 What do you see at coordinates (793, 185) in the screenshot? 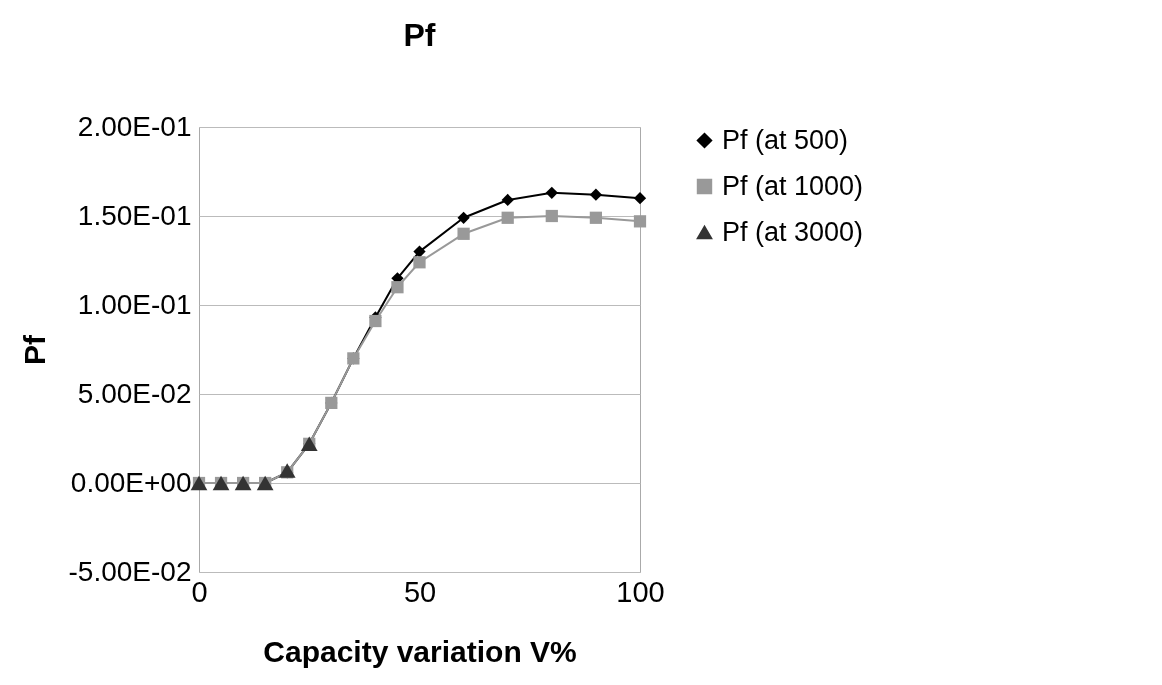
I see `legend-label: Pf (at 1000)` at bounding box center [793, 185].